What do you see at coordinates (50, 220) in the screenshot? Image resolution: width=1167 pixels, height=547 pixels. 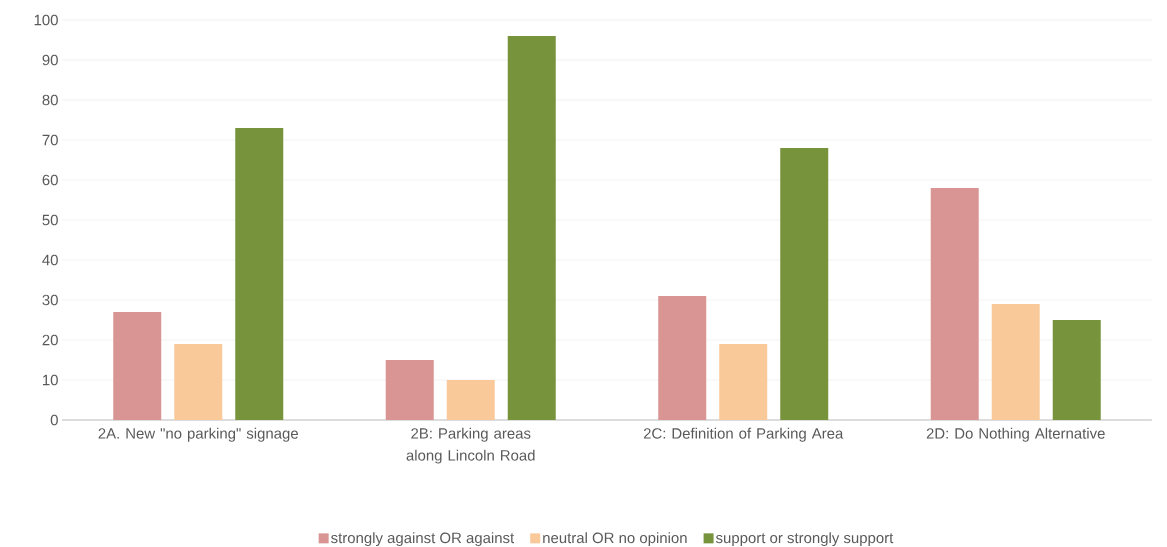 I see `y-tick-label: 50` at bounding box center [50, 220].